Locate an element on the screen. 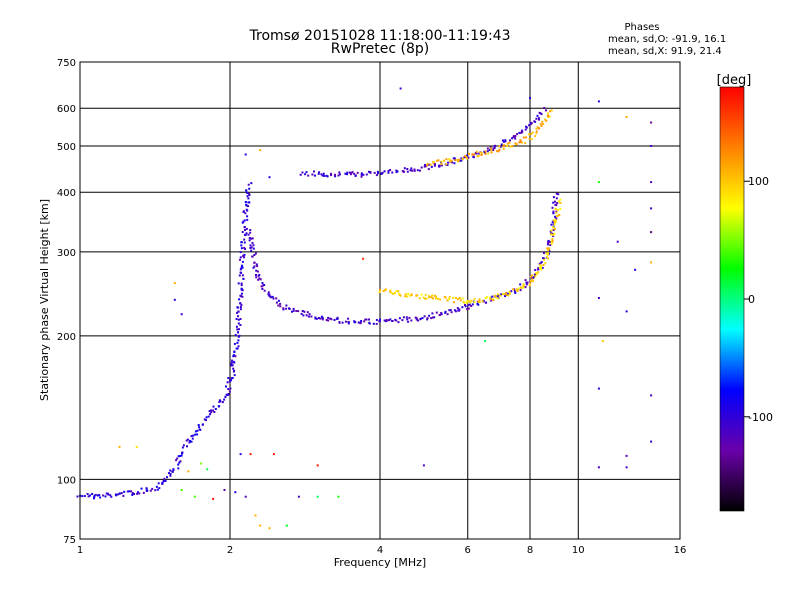 The height and width of the screenshot is (604, 800). x-tick-label: 8 is located at coordinates (530, 550).